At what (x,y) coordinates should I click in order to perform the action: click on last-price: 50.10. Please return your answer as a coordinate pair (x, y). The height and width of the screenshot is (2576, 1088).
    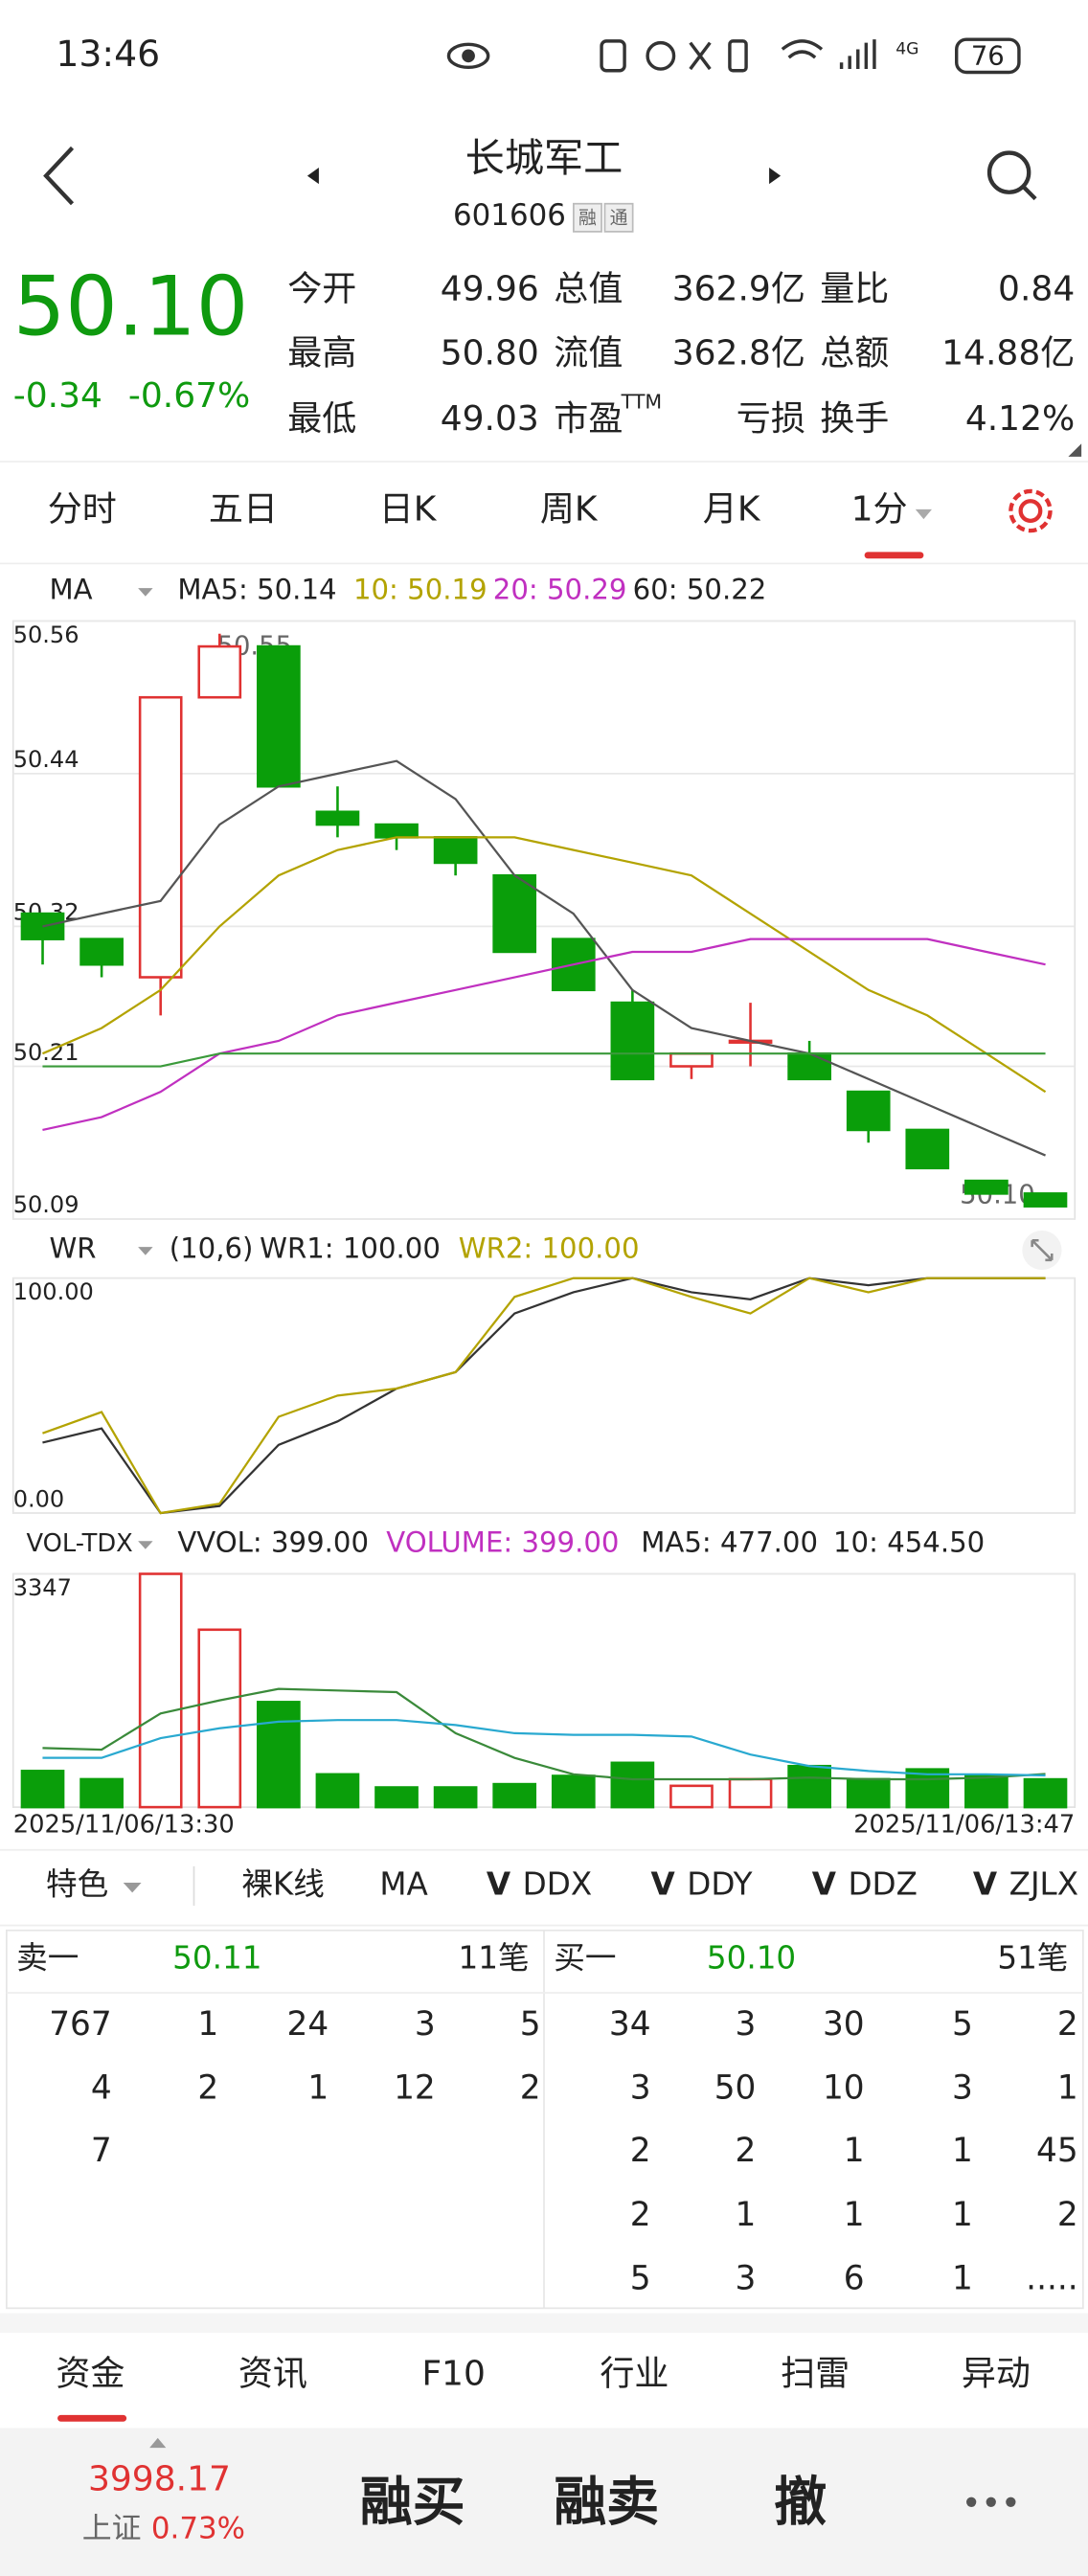
    Looking at the image, I should click on (131, 306).